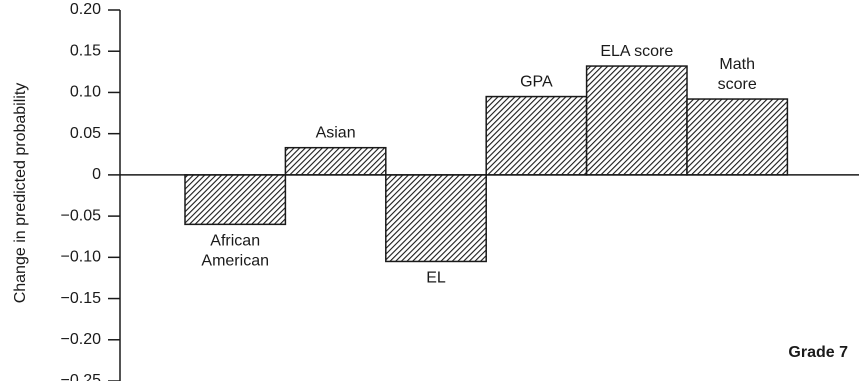 The height and width of the screenshot is (381, 859). Describe the element at coordinates (536, 82) in the screenshot. I see `bar-label: GPA` at that location.